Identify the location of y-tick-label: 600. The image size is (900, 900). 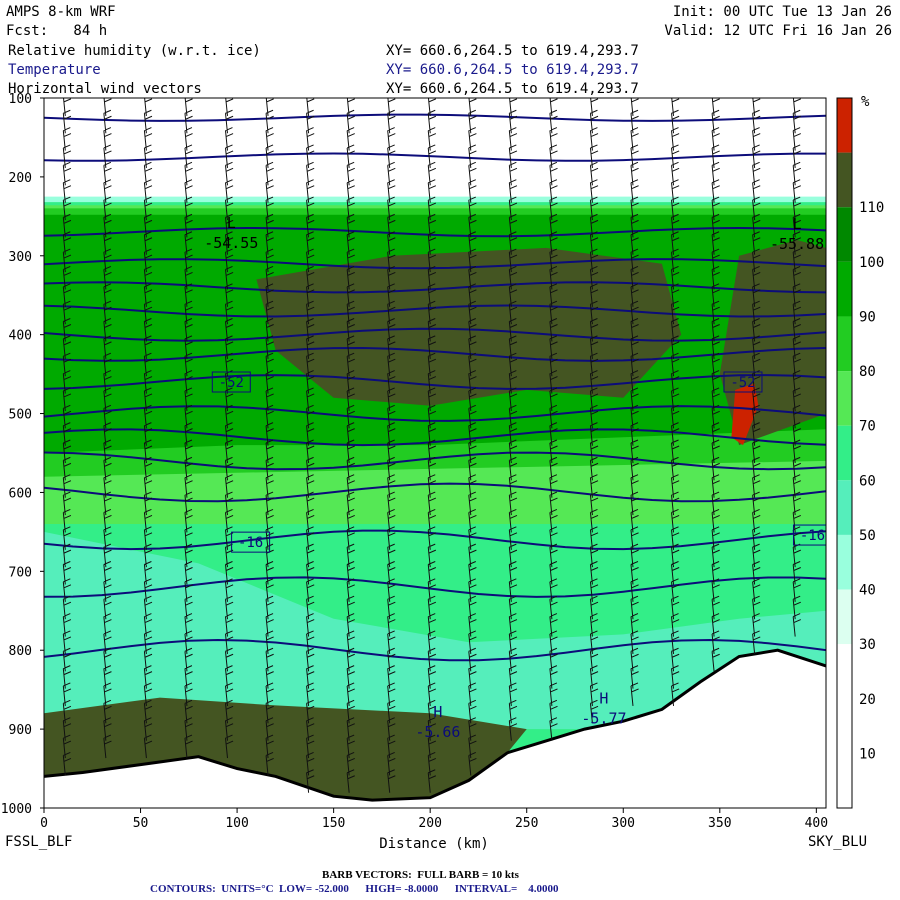
(20, 493).